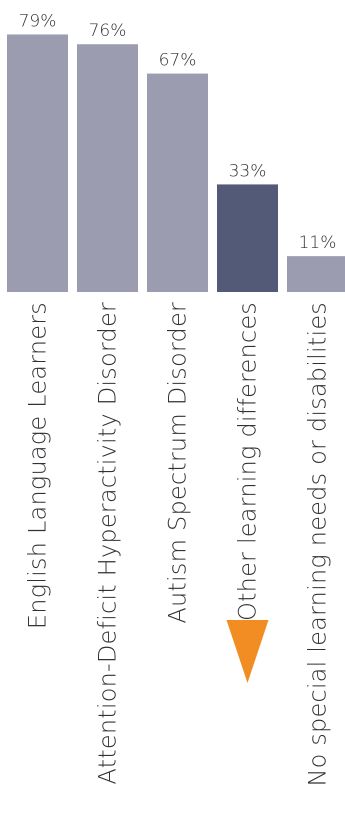 This screenshot has height=825, width=345. I want to click on category-label-english-language-learners: English Language Learners, so click(38, 465).